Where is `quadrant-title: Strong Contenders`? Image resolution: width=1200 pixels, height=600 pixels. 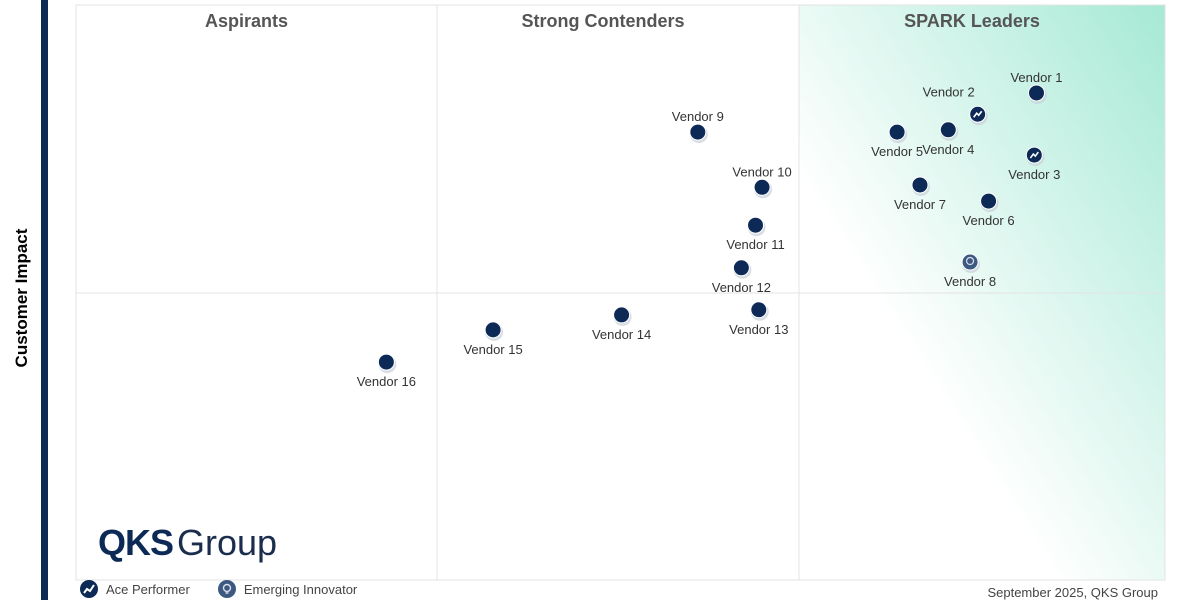 quadrant-title: Strong Contenders is located at coordinates (602, 21).